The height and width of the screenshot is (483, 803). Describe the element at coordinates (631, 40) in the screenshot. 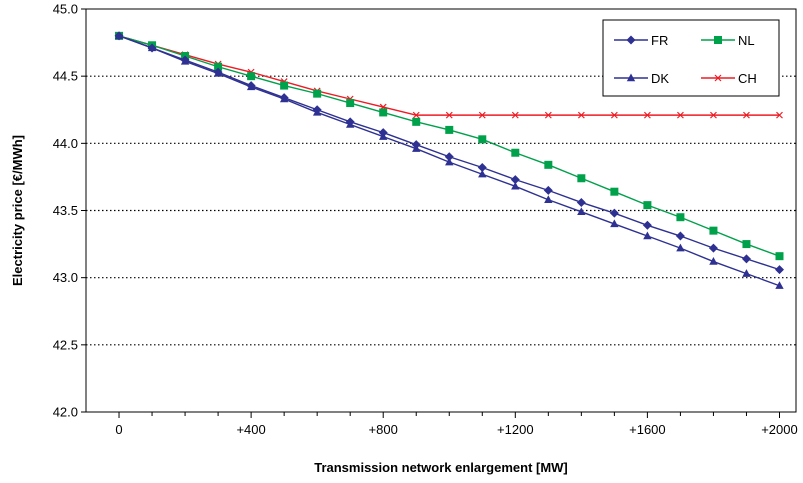

I see `legend-marker-fr` at that location.